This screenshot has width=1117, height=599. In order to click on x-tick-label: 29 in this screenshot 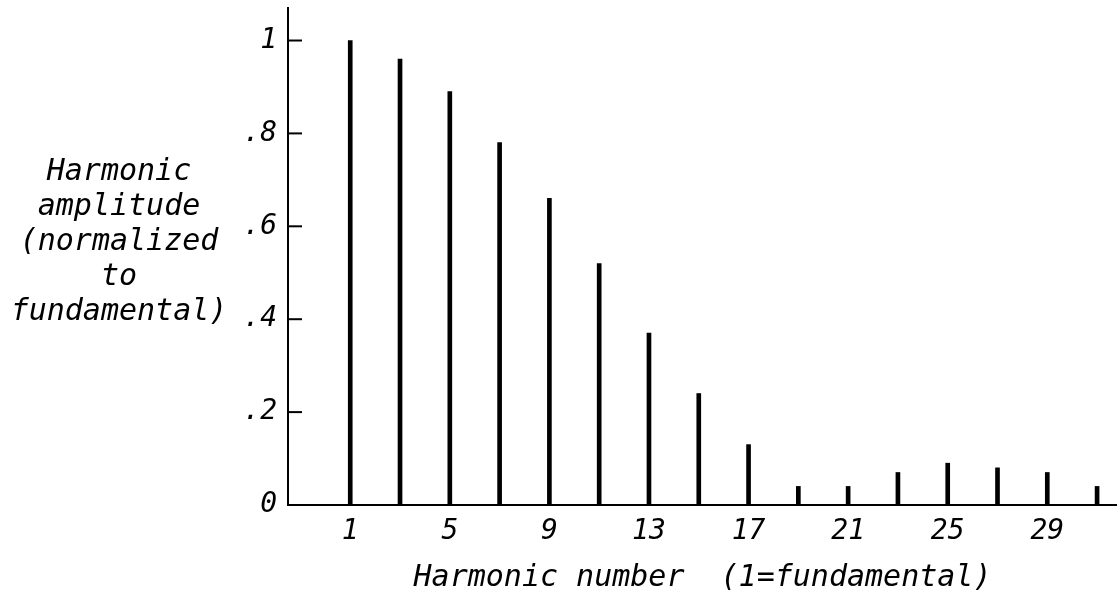, I will do `click(1047, 530)`.